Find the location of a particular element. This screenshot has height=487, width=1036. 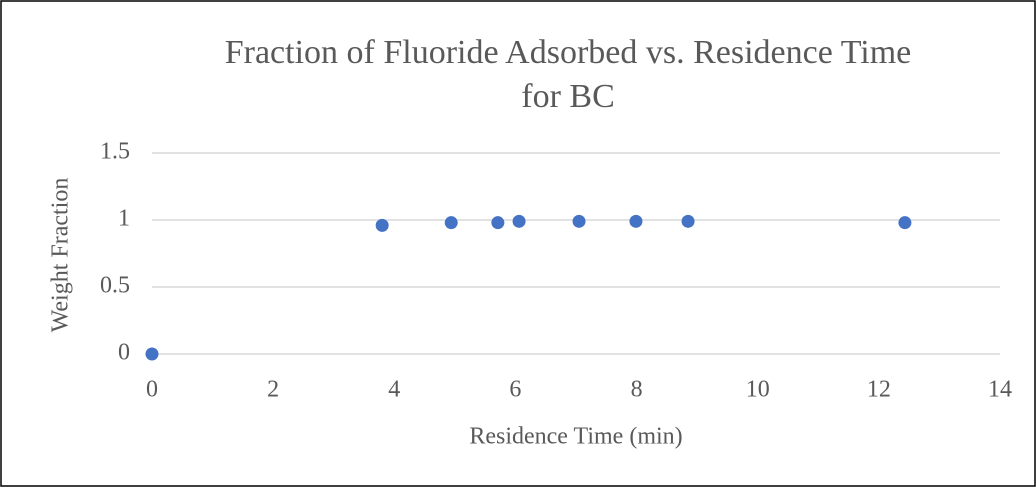

y-tick-label: 0.5 is located at coordinates (115, 286).